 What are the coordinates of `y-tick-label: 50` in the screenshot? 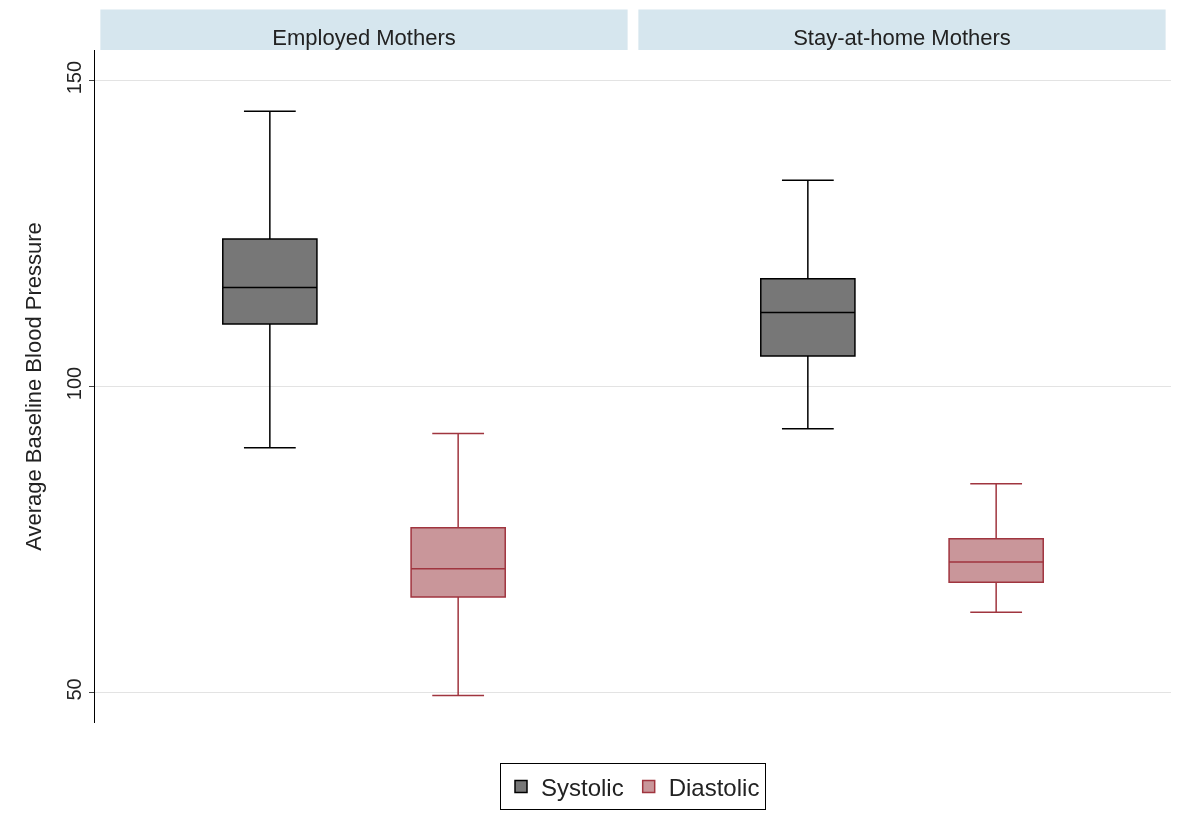 It's located at (74, 689).